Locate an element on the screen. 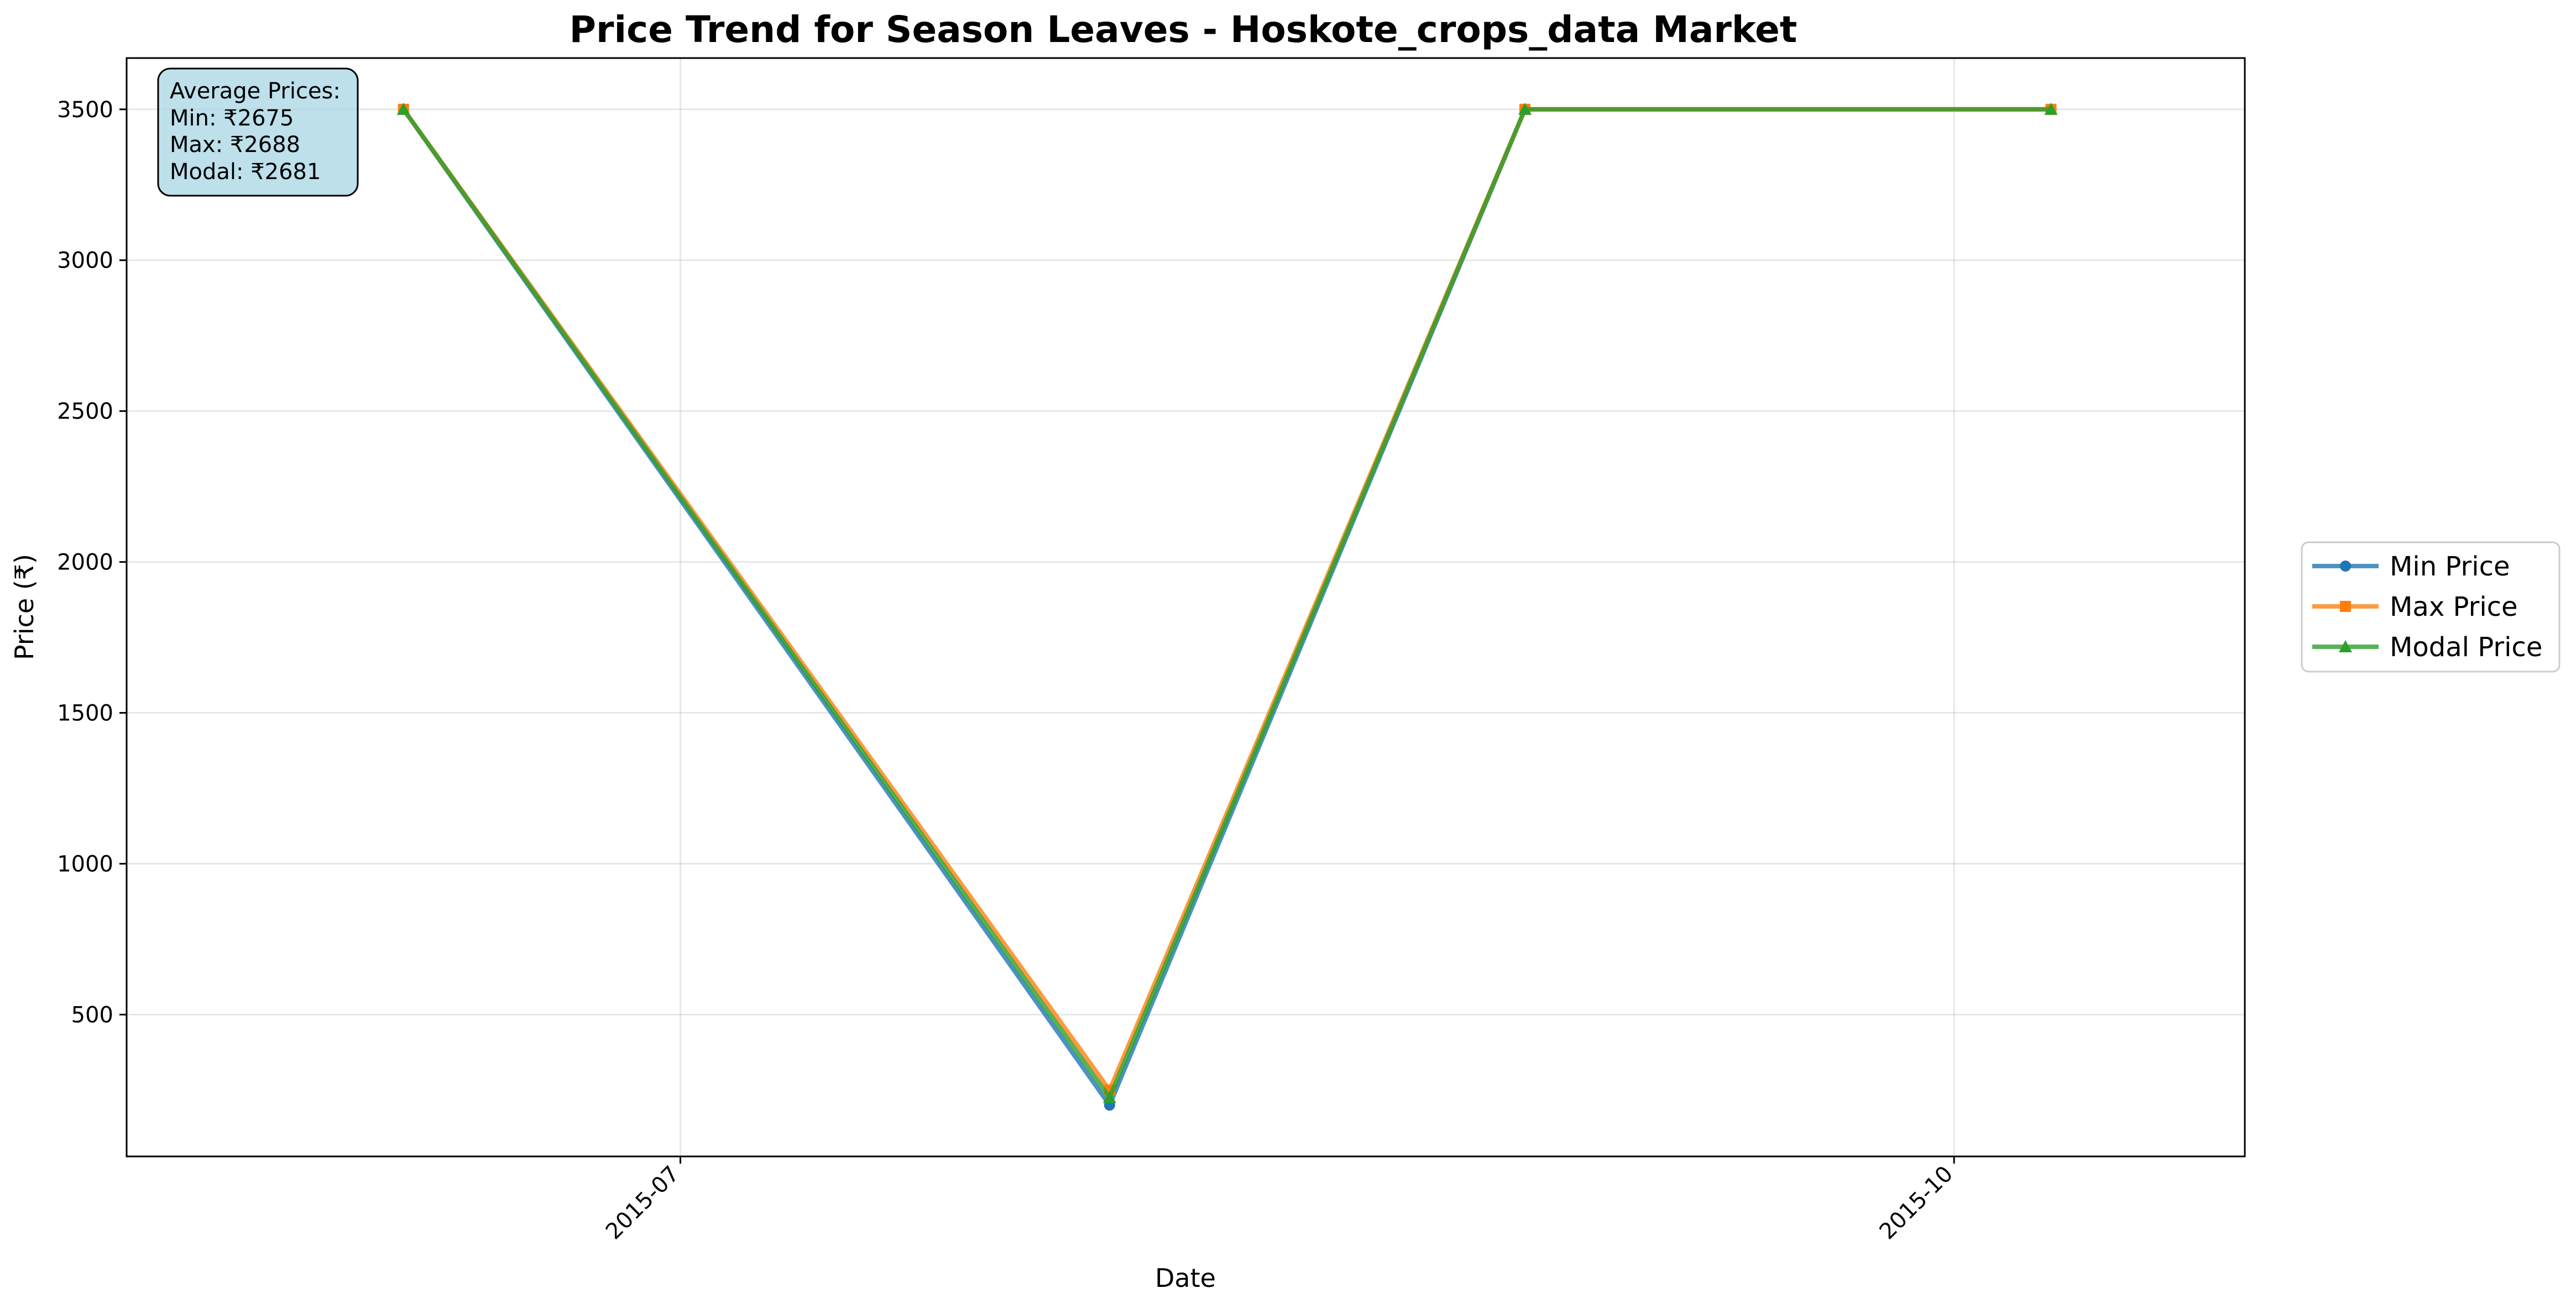 This screenshot has width=2576, height=1309. legend: Min Price Max Price Modal Price is located at coordinates (2431, 607).